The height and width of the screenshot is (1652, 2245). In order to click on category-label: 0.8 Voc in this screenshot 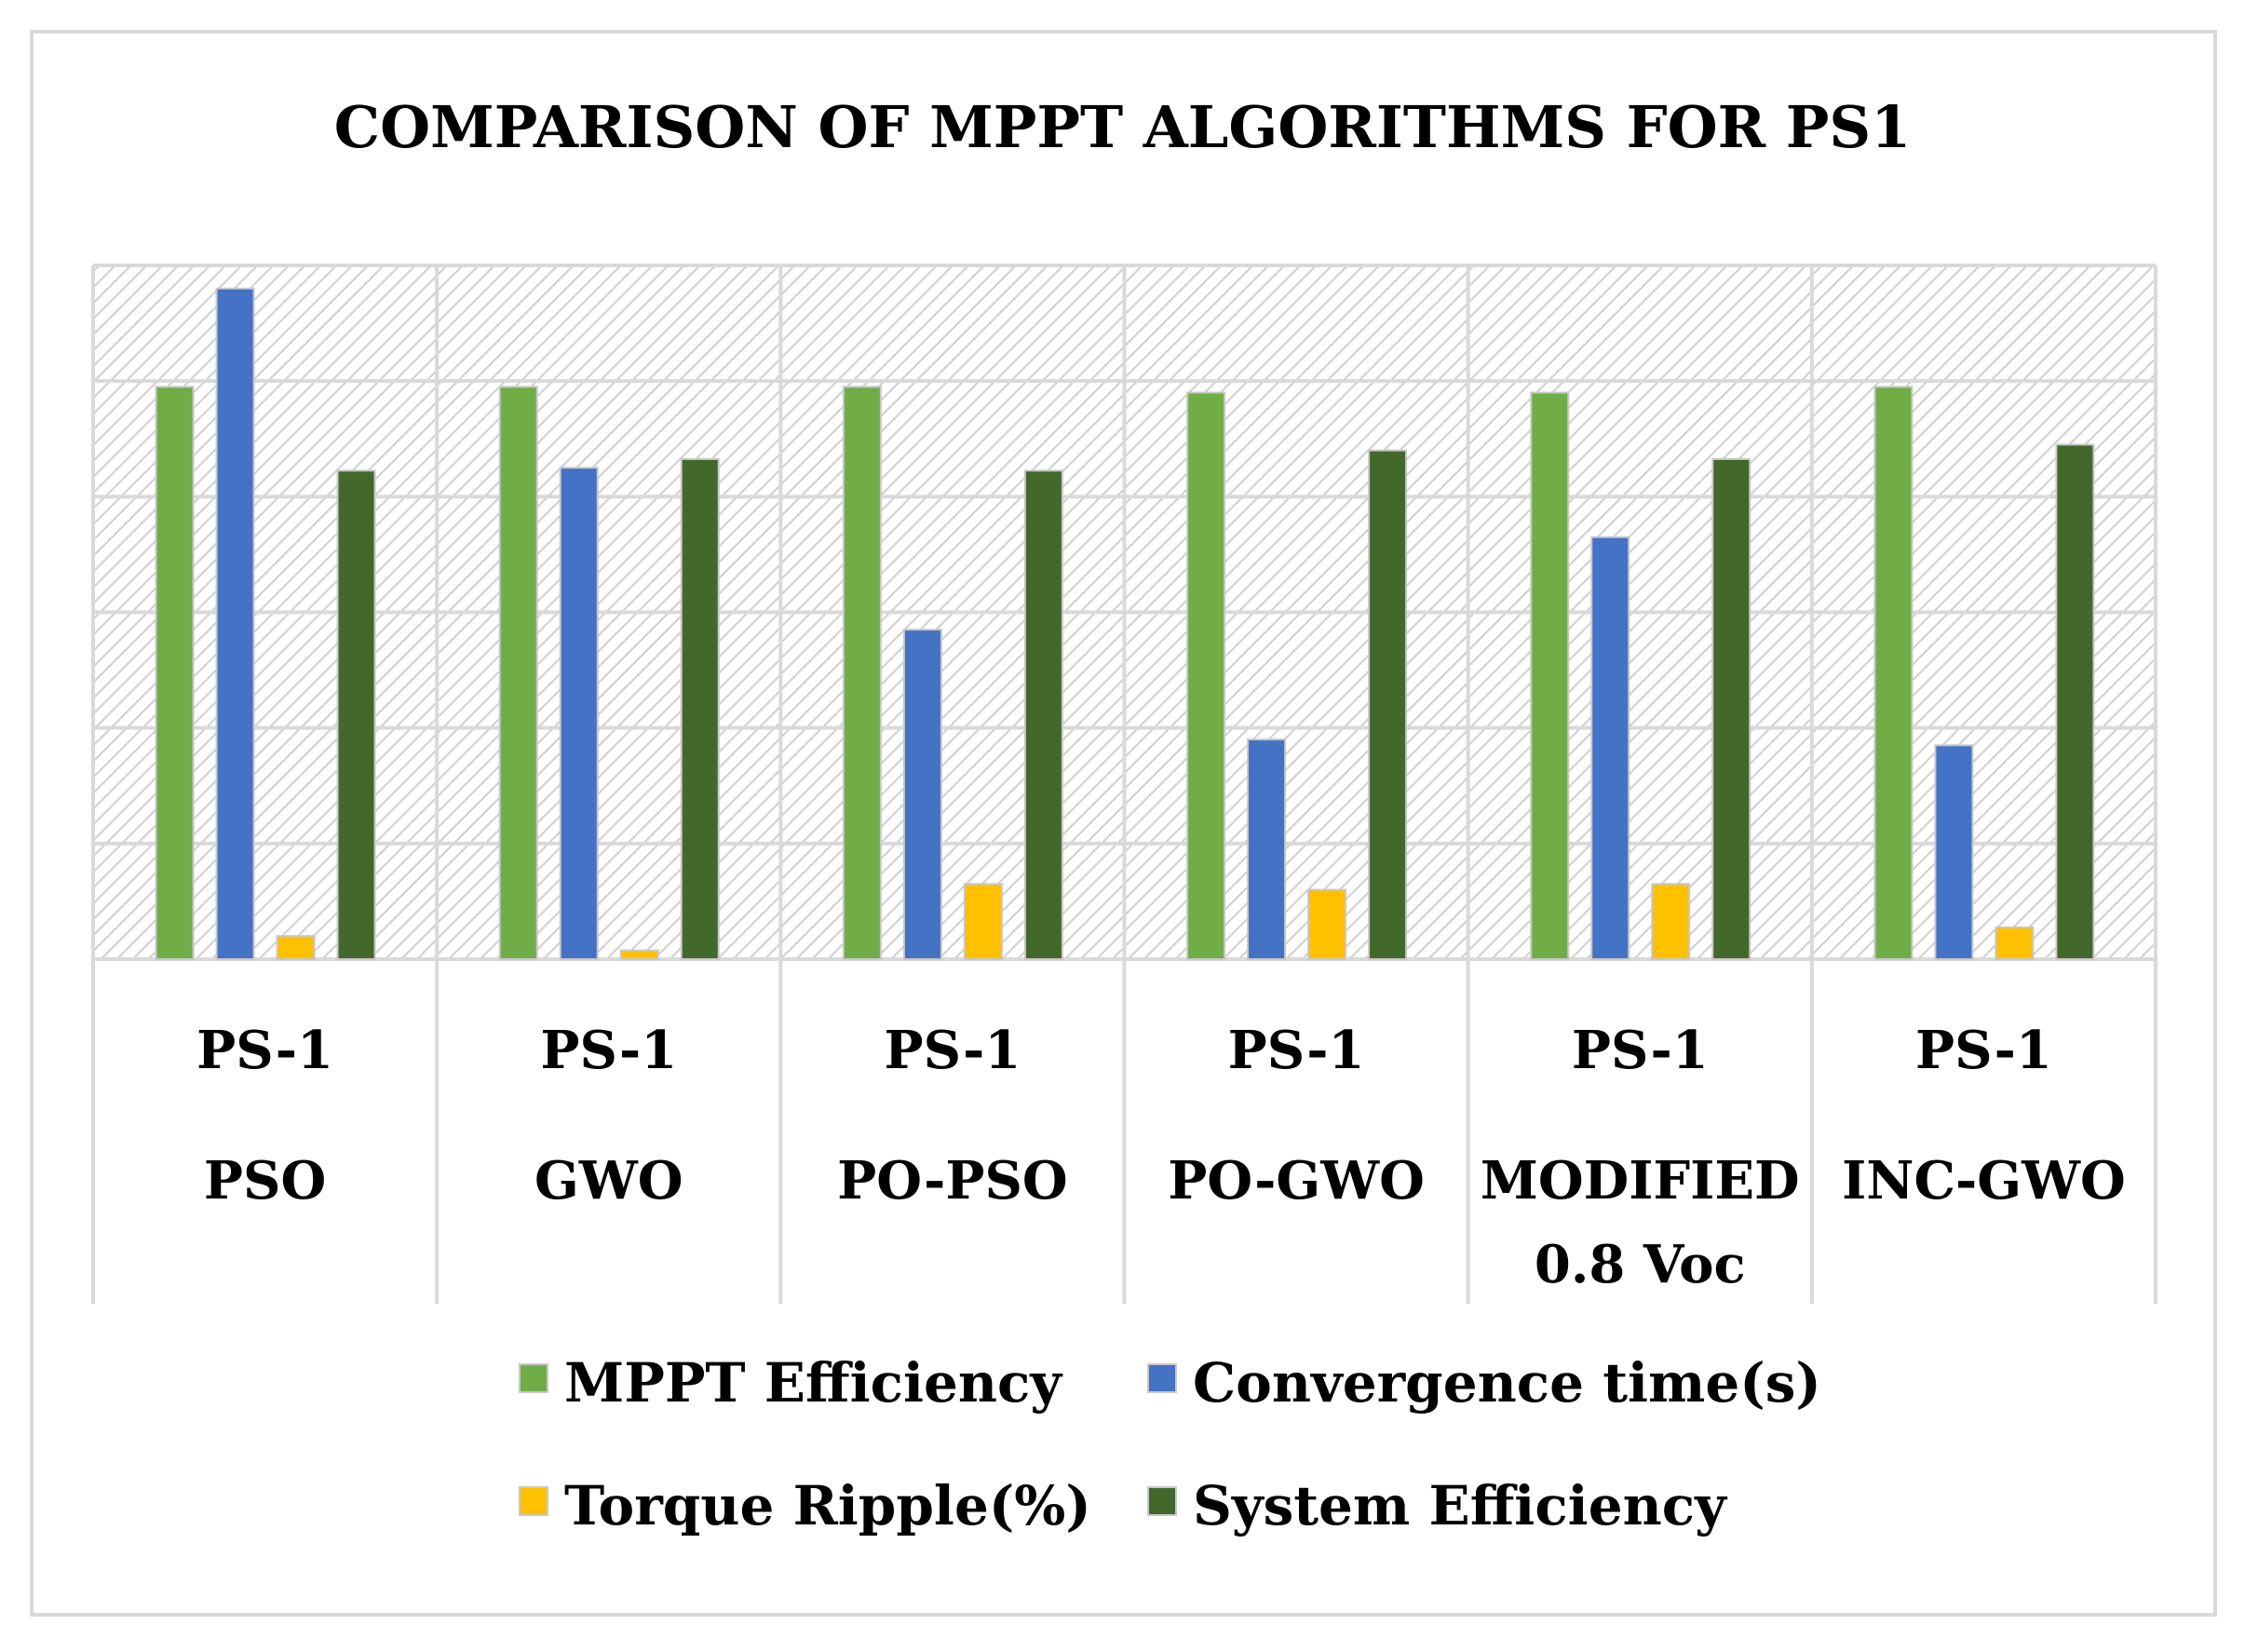, I will do `click(1640, 1264)`.